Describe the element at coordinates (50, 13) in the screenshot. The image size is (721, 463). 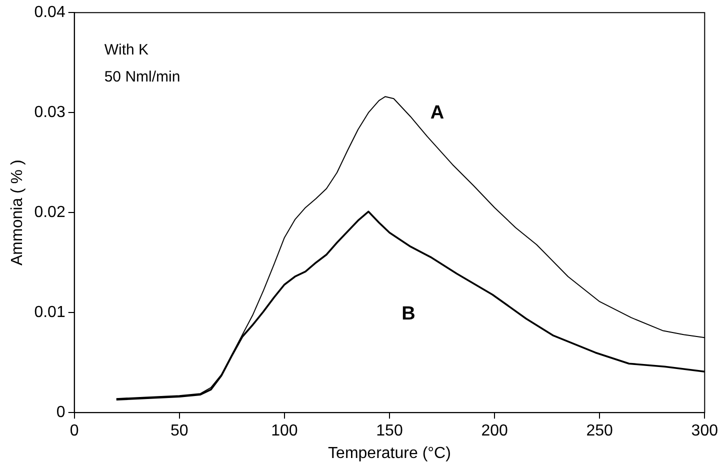
I see `y-tick-label: 0.04` at that location.